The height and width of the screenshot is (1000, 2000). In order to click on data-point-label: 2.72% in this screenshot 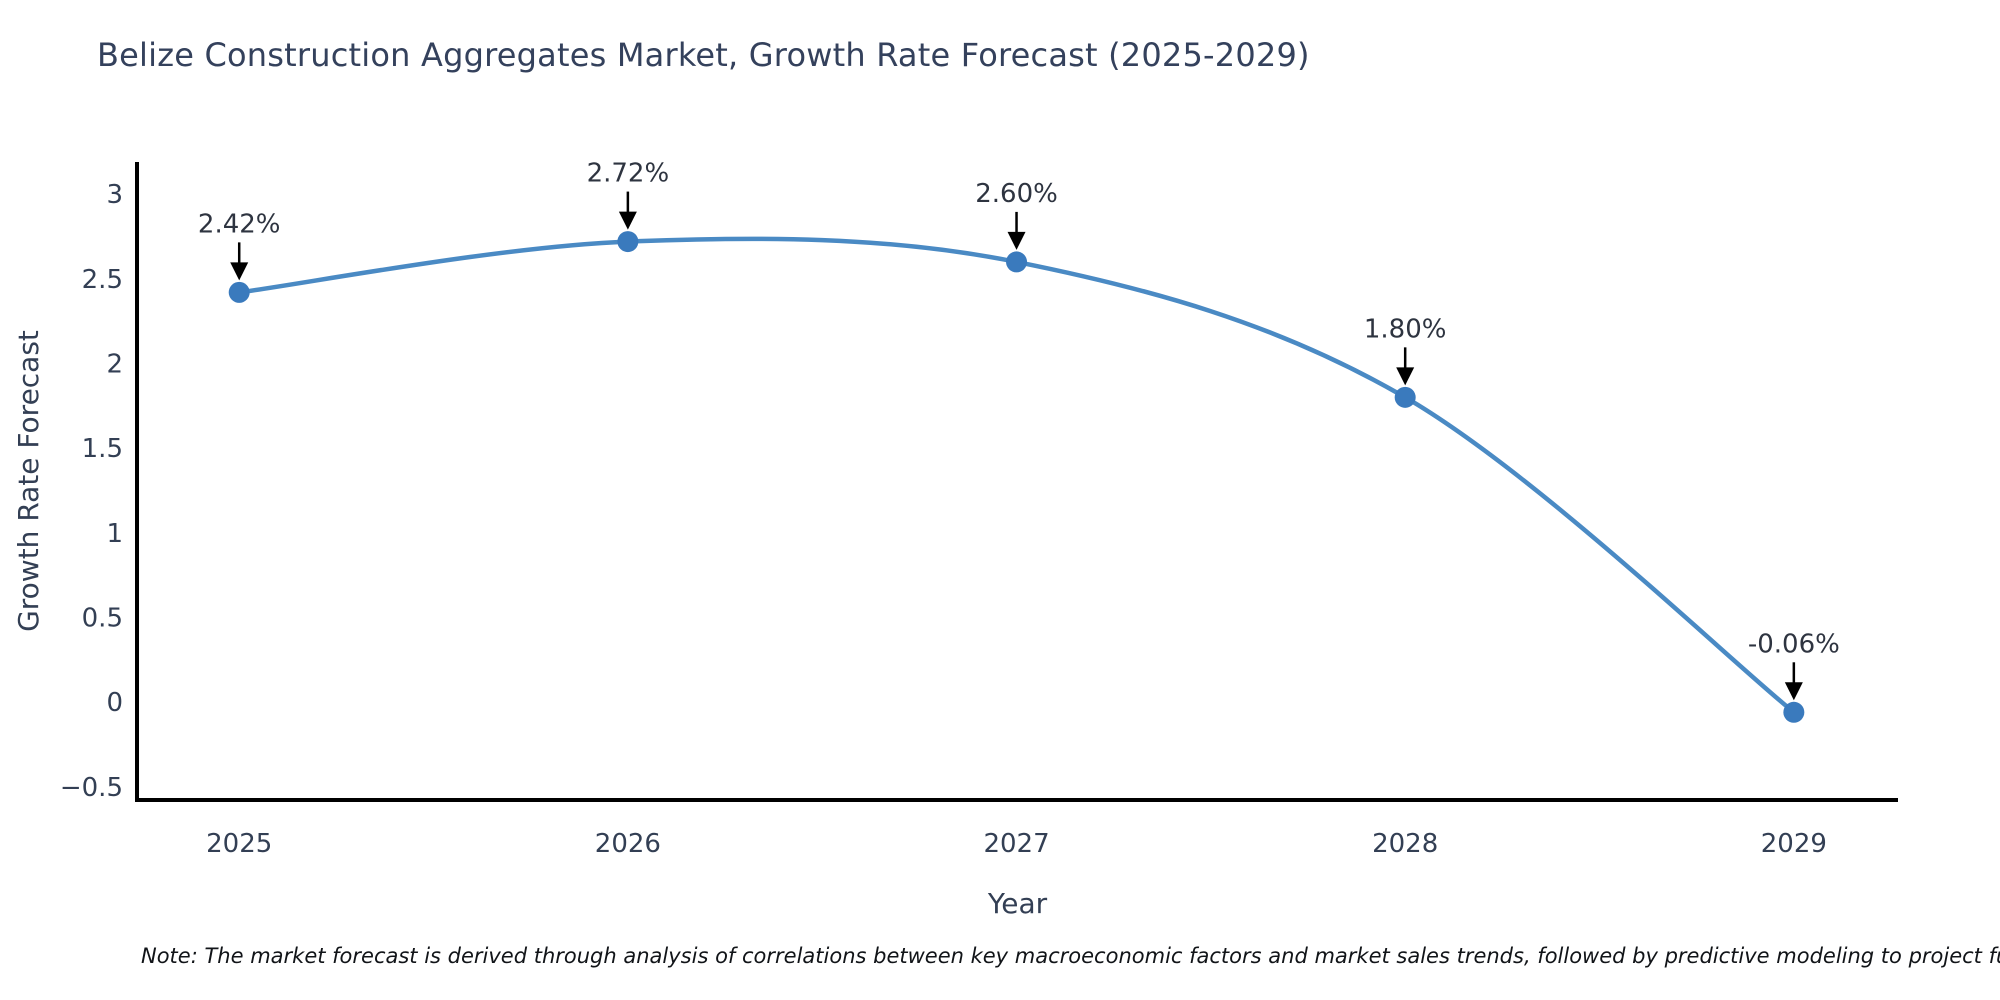, I will do `click(628, 174)`.